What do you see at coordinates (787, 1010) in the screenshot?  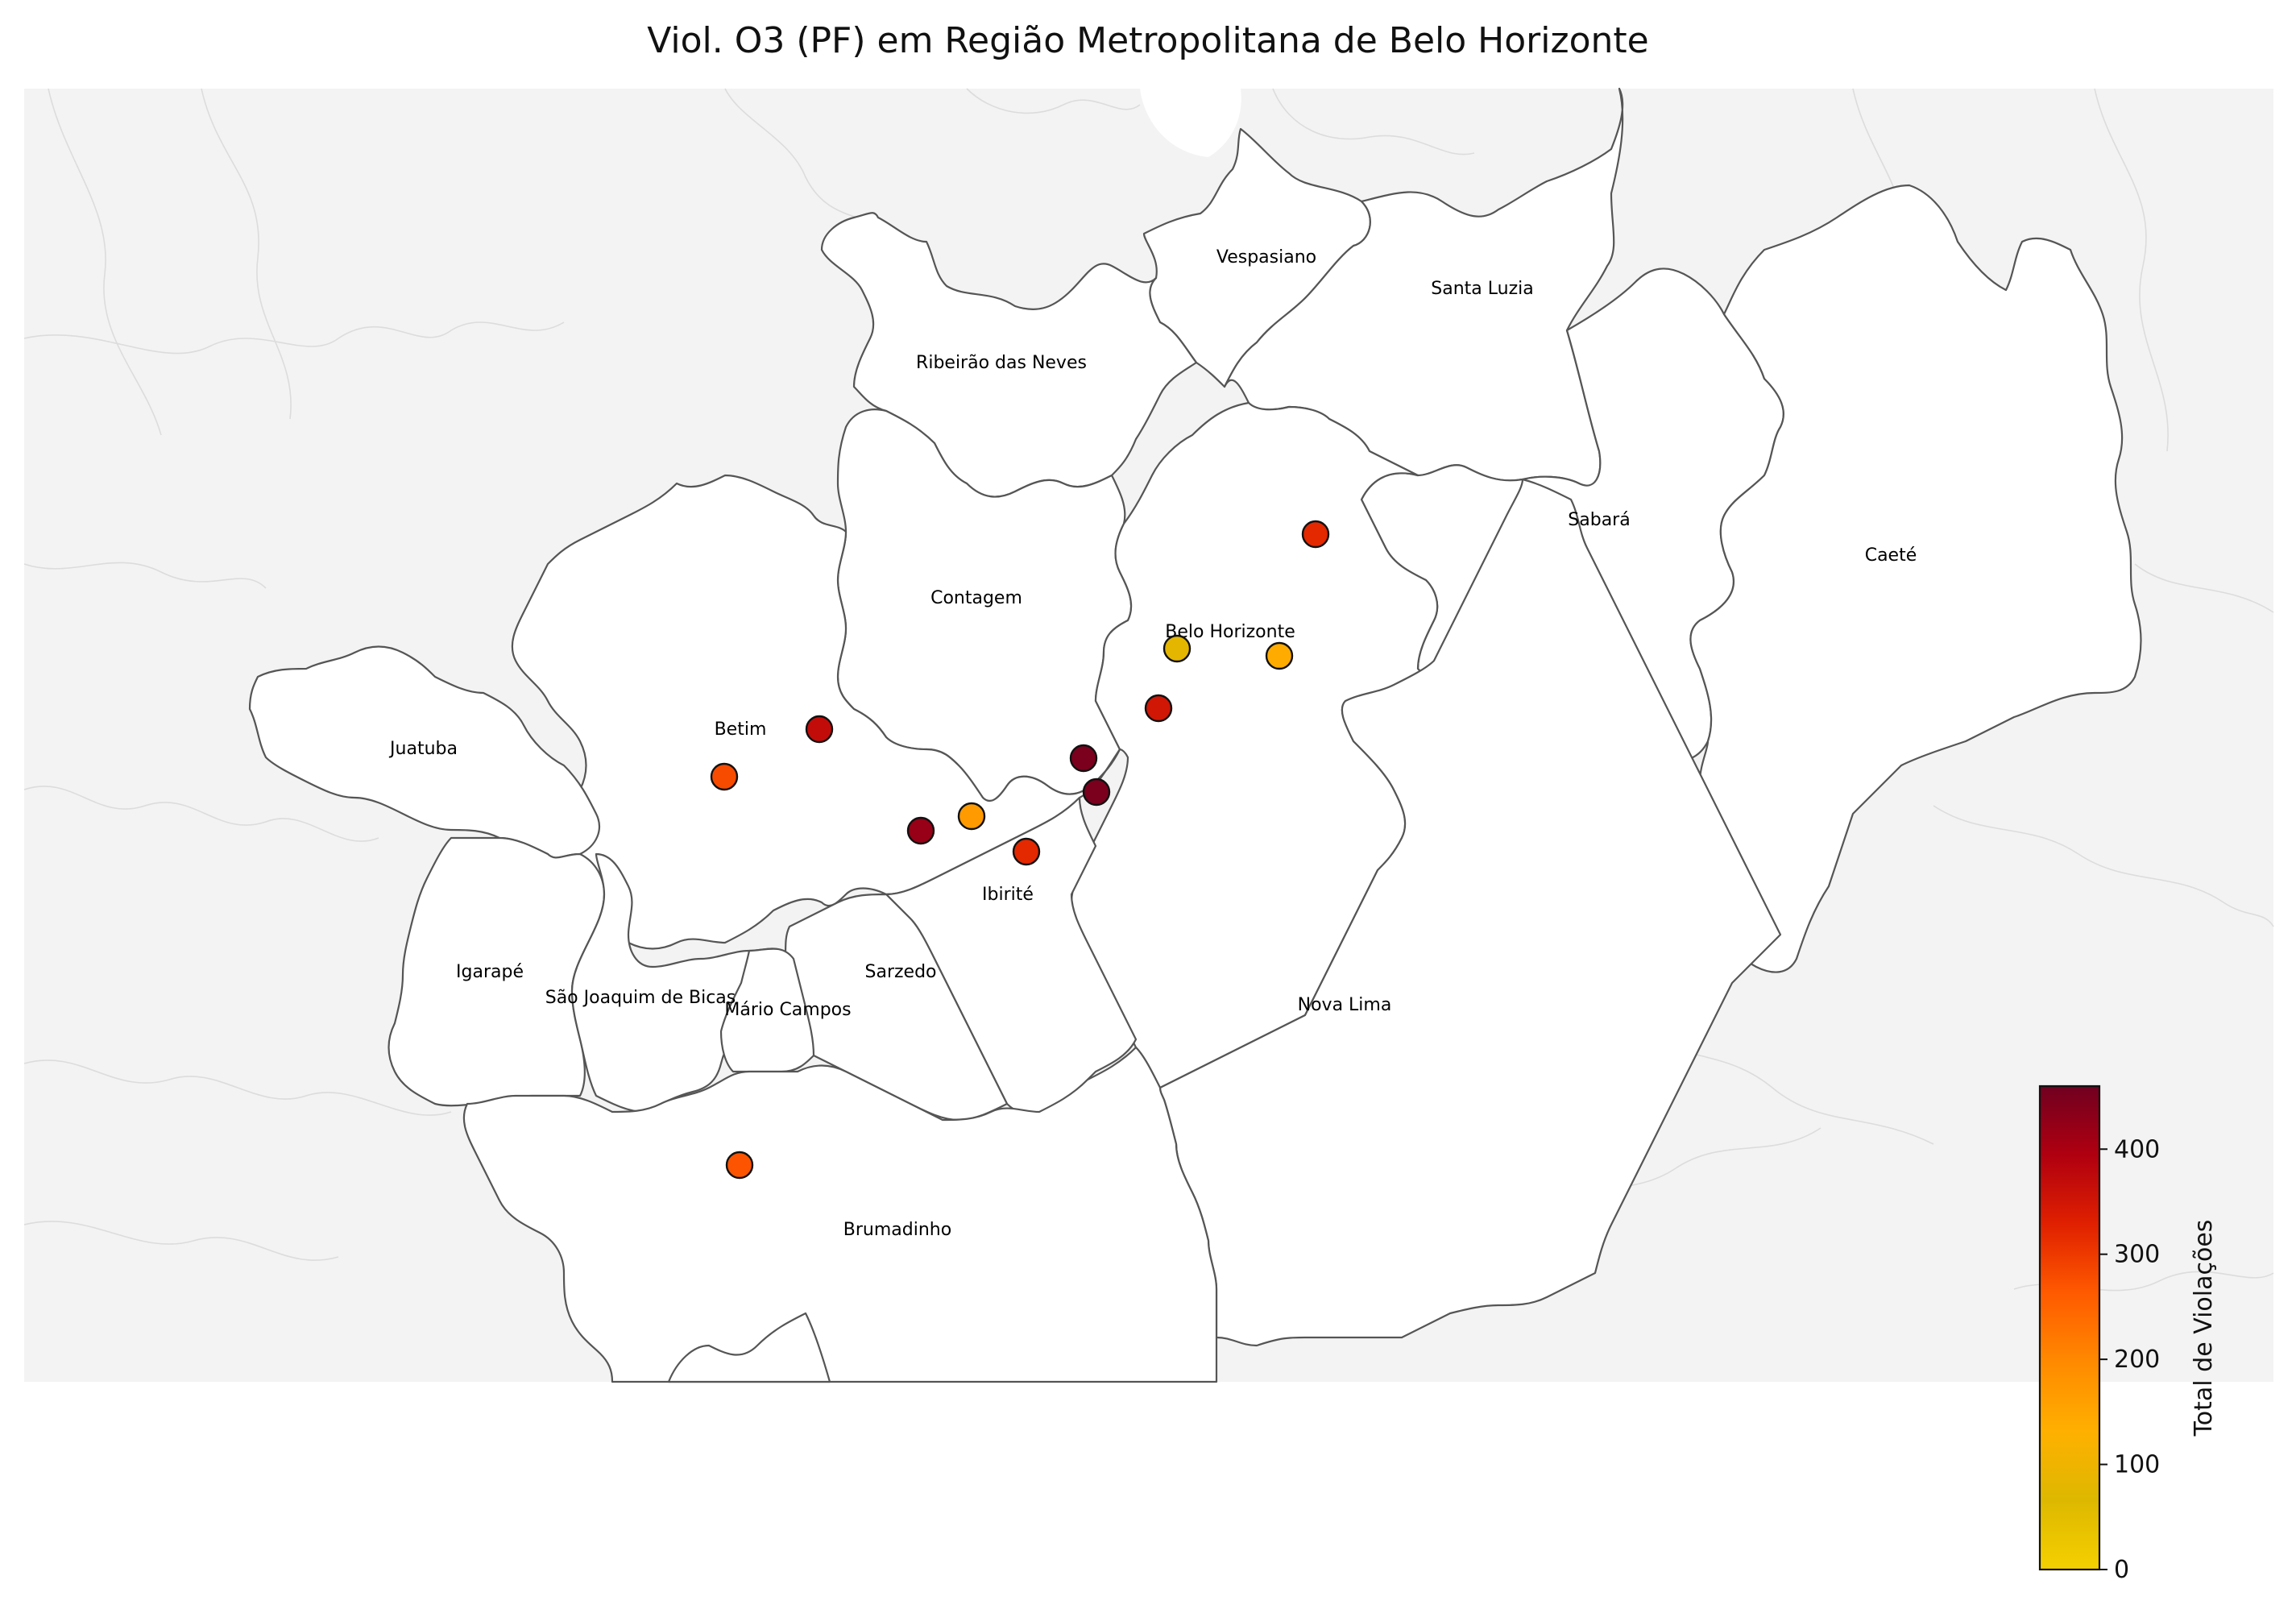 I see `label-mario-campos: Mário Campos` at bounding box center [787, 1010].